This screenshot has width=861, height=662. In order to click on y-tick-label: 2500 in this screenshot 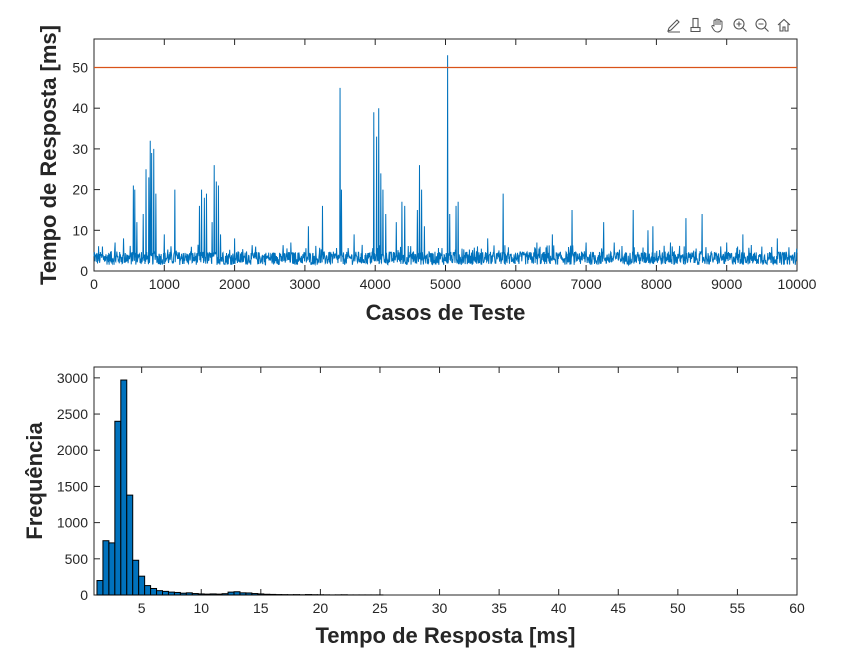, I will do `click(72, 414)`.